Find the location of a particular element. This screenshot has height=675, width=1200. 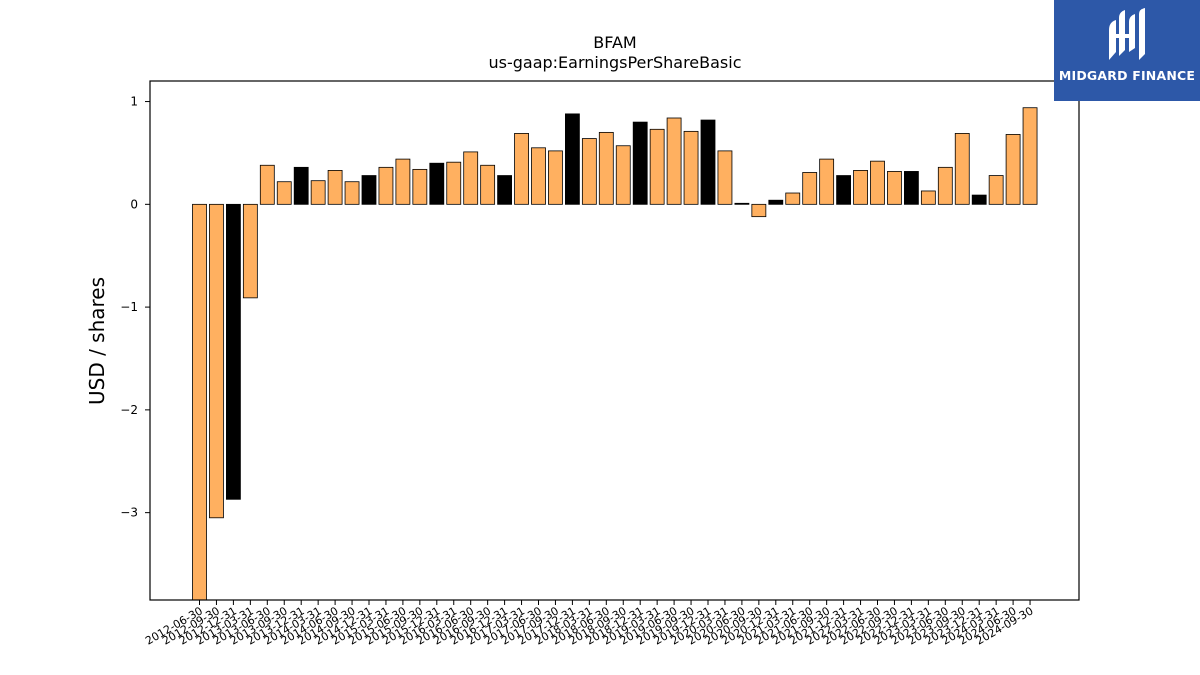

logo-mark-icon is located at coordinates (1127, 34).